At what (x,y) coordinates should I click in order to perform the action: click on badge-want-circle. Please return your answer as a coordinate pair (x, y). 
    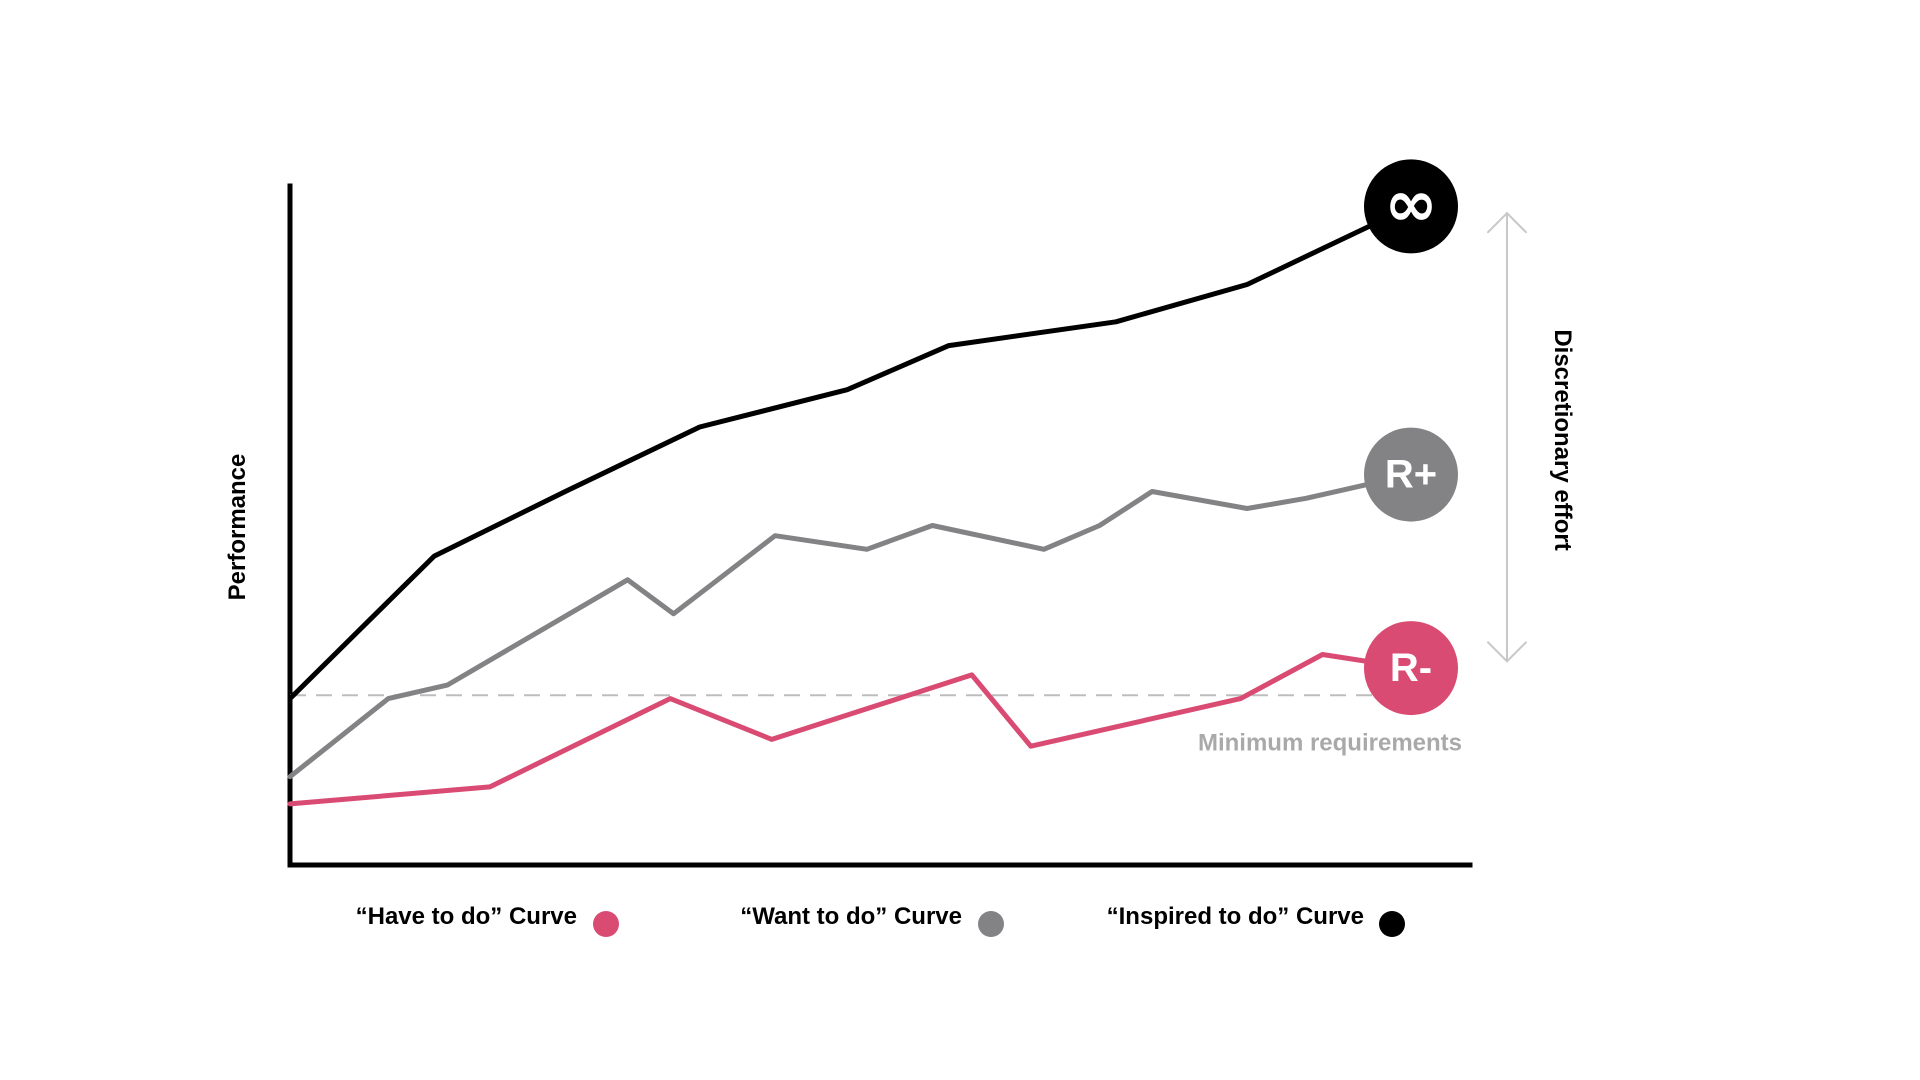
    Looking at the image, I should click on (1411, 474).